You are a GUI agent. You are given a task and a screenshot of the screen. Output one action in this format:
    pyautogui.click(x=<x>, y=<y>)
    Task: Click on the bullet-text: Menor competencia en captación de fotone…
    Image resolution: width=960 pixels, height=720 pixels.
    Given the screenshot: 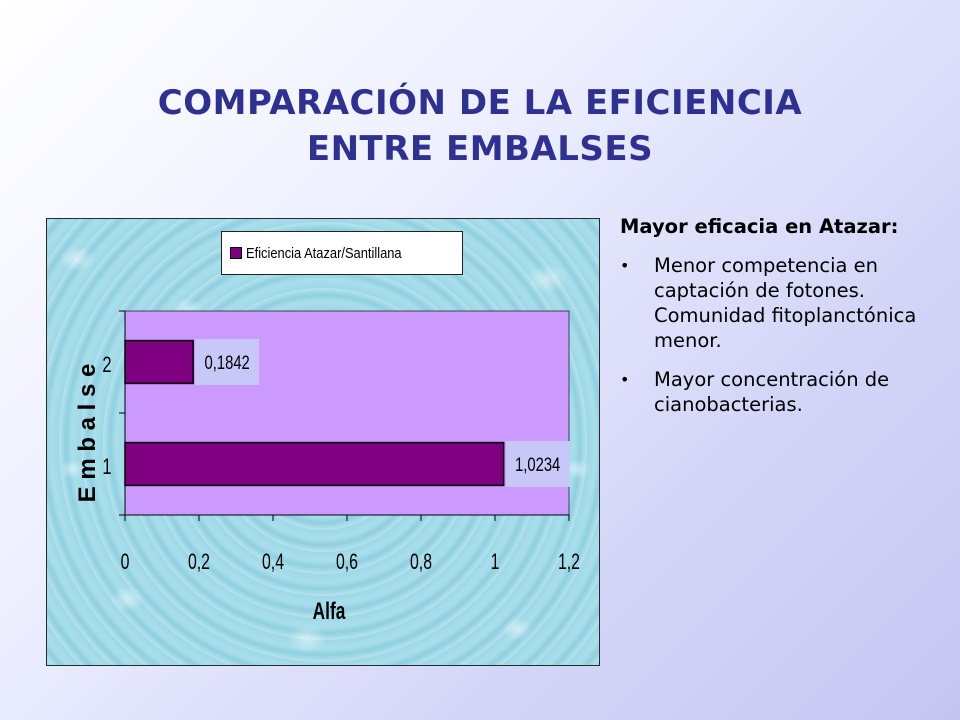 What is the action you would take?
    pyautogui.click(x=785, y=303)
    